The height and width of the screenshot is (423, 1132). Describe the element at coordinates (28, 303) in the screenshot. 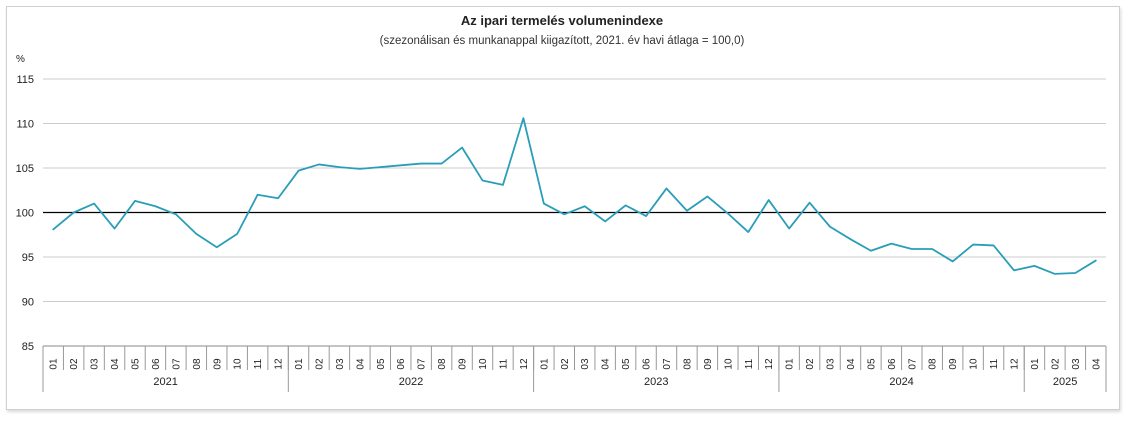

I see `y-tick-label: 90` at that location.